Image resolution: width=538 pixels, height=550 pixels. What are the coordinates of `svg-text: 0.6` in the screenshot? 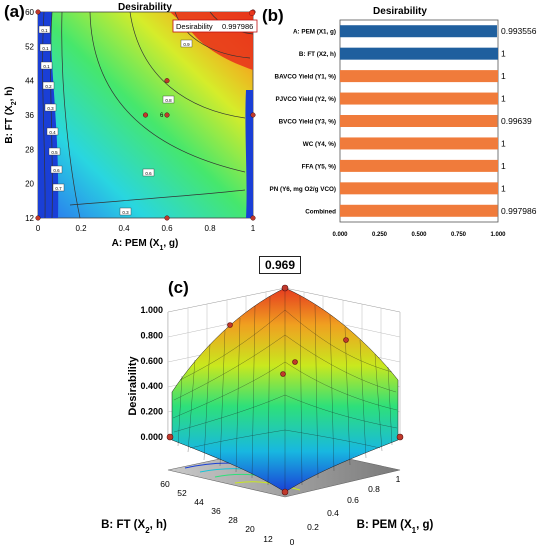 It's located at (56, 170).